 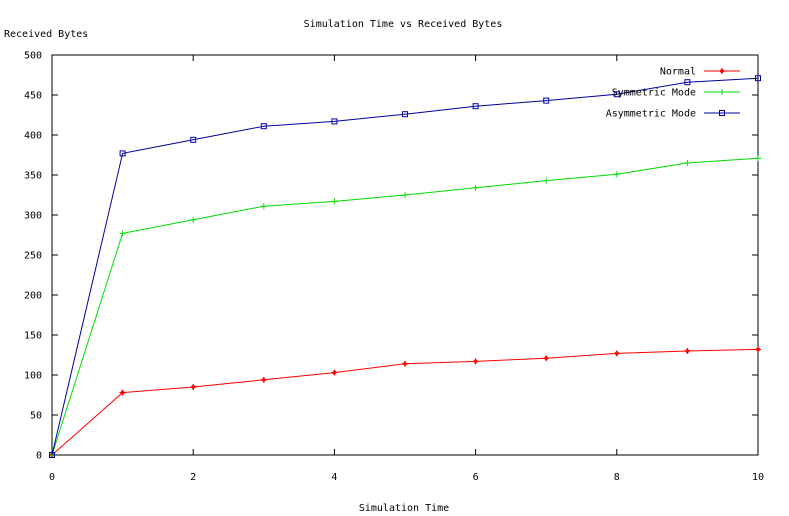 What do you see at coordinates (33, 296) in the screenshot?
I see `y-tick-label: 200` at bounding box center [33, 296].